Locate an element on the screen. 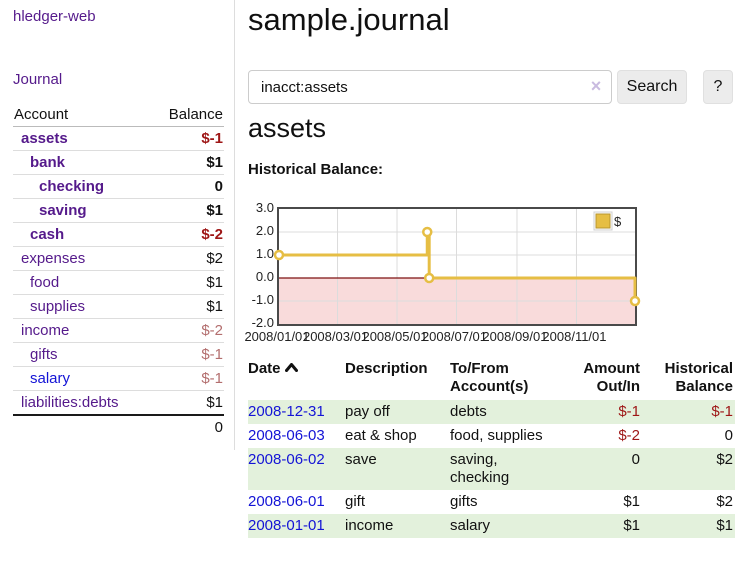 The height and width of the screenshot is (582, 742). chart-legend: $ is located at coordinates (607, 221).